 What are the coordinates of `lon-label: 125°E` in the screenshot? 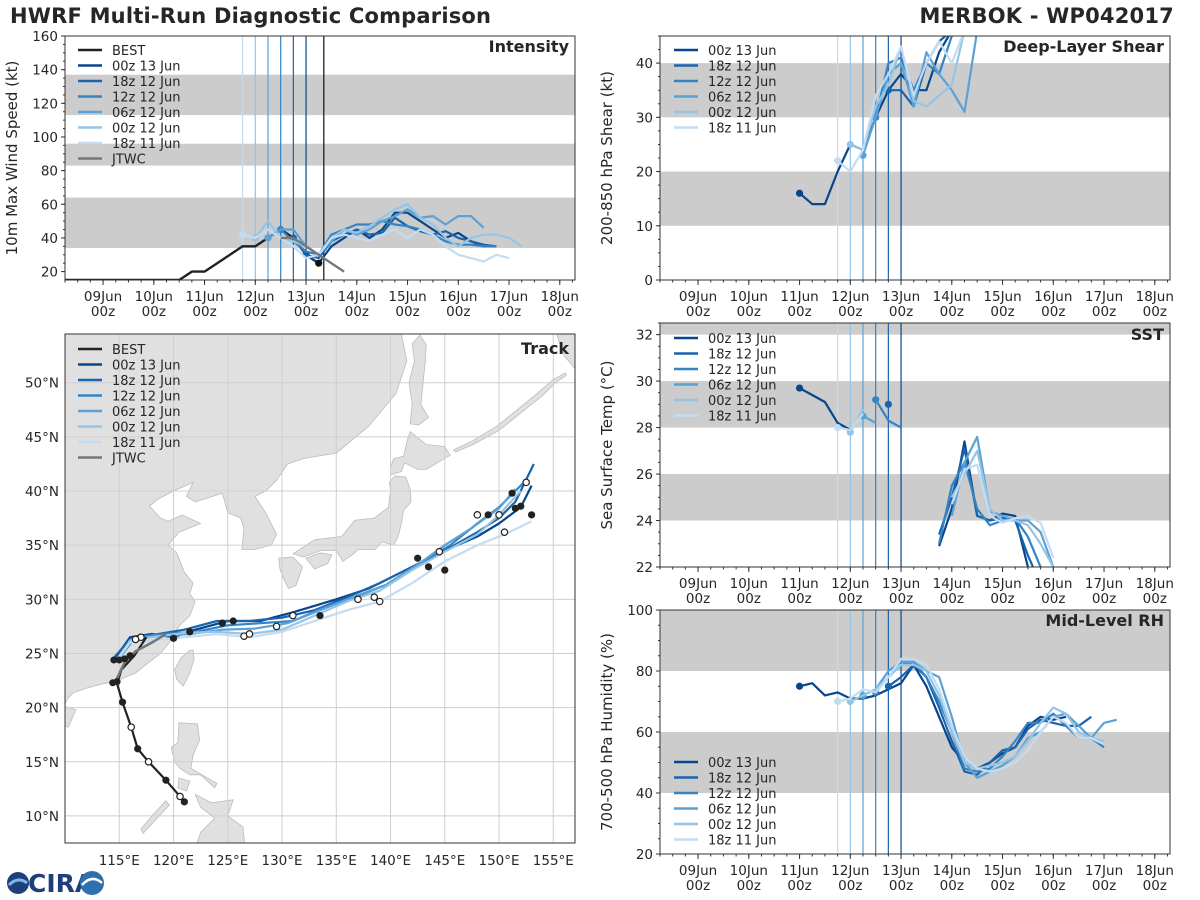 It's located at (227, 861).